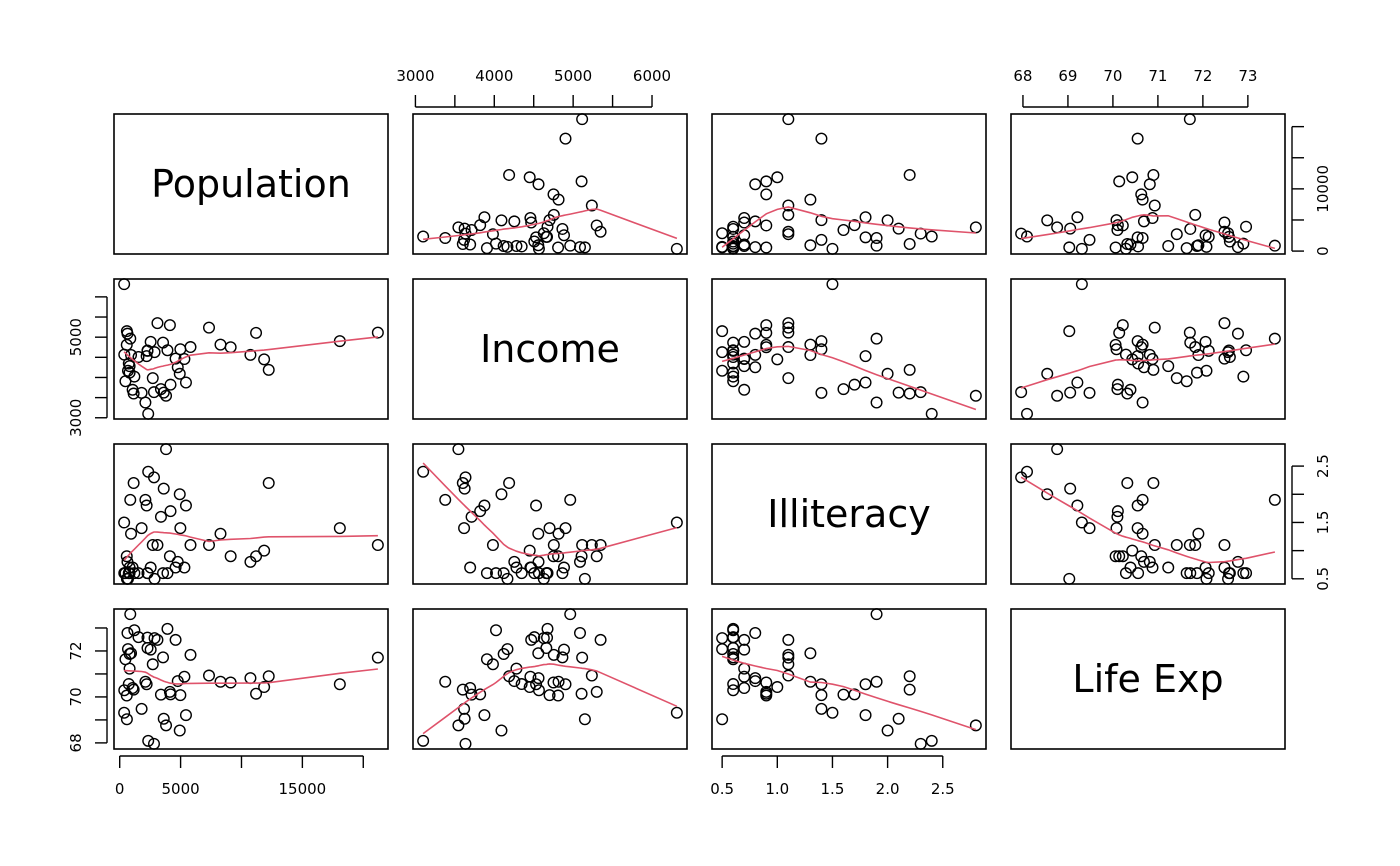 This screenshot has width=1400, height=866. I want to click on diagonal-label: Life Exp, so click(1147, 679).